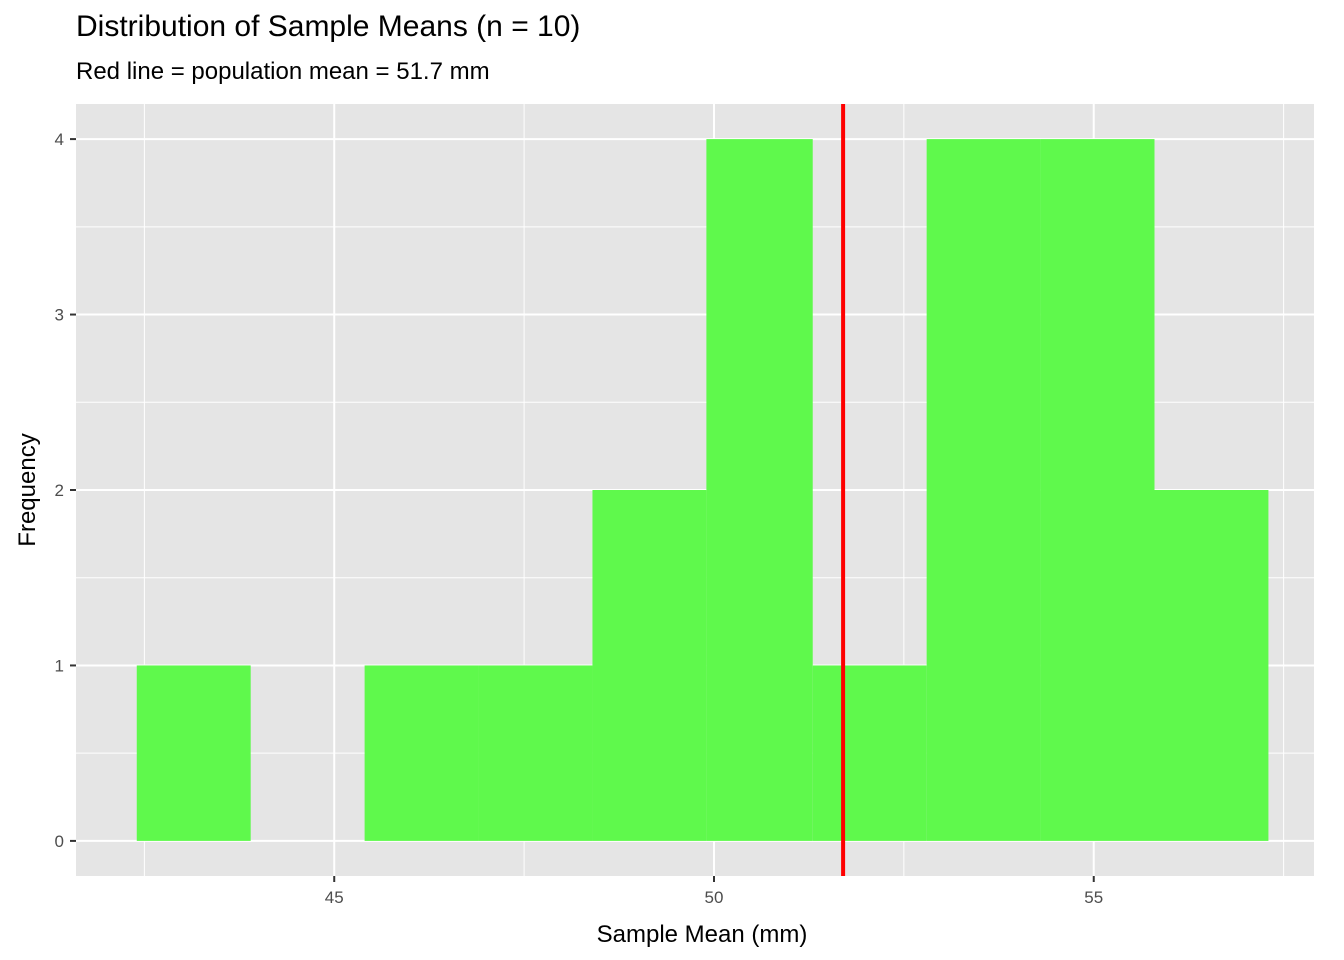 This screenshot has height=960, width=1344. What do you see at coordinates (59, 139) in the screenshot?
I see `y-tick-label: 4` at bounding box center [59, 139].